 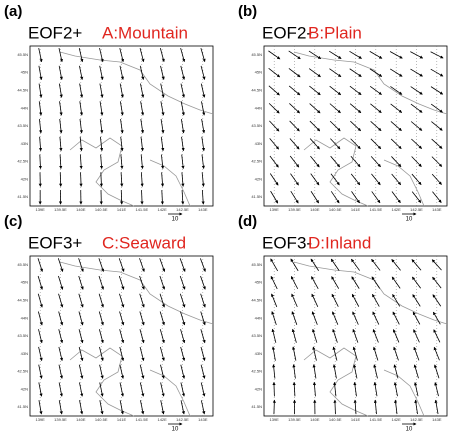 I want to click on x-tick-label: 142.5E, so click(x=182, y=209).